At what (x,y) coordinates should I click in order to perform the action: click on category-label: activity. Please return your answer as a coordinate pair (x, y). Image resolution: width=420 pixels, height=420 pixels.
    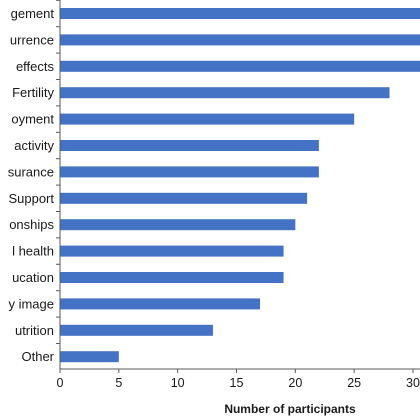
    Looking at the image, I should click on (34, 145).